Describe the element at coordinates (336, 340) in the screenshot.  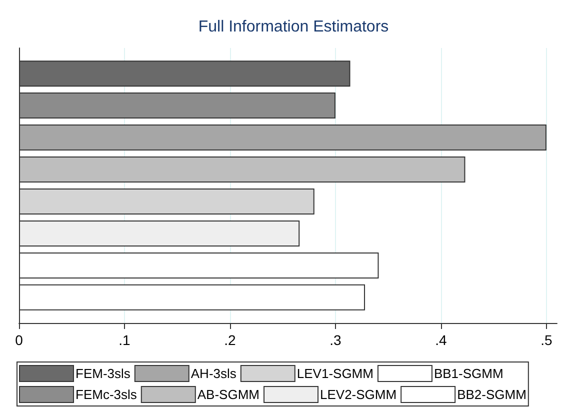
I see `x-tick-label: .3` at that location.